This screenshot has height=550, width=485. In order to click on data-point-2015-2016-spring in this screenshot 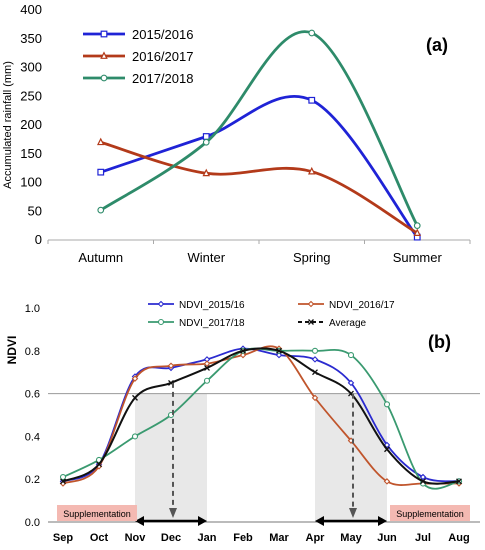, I will do `click(312, 100)`.